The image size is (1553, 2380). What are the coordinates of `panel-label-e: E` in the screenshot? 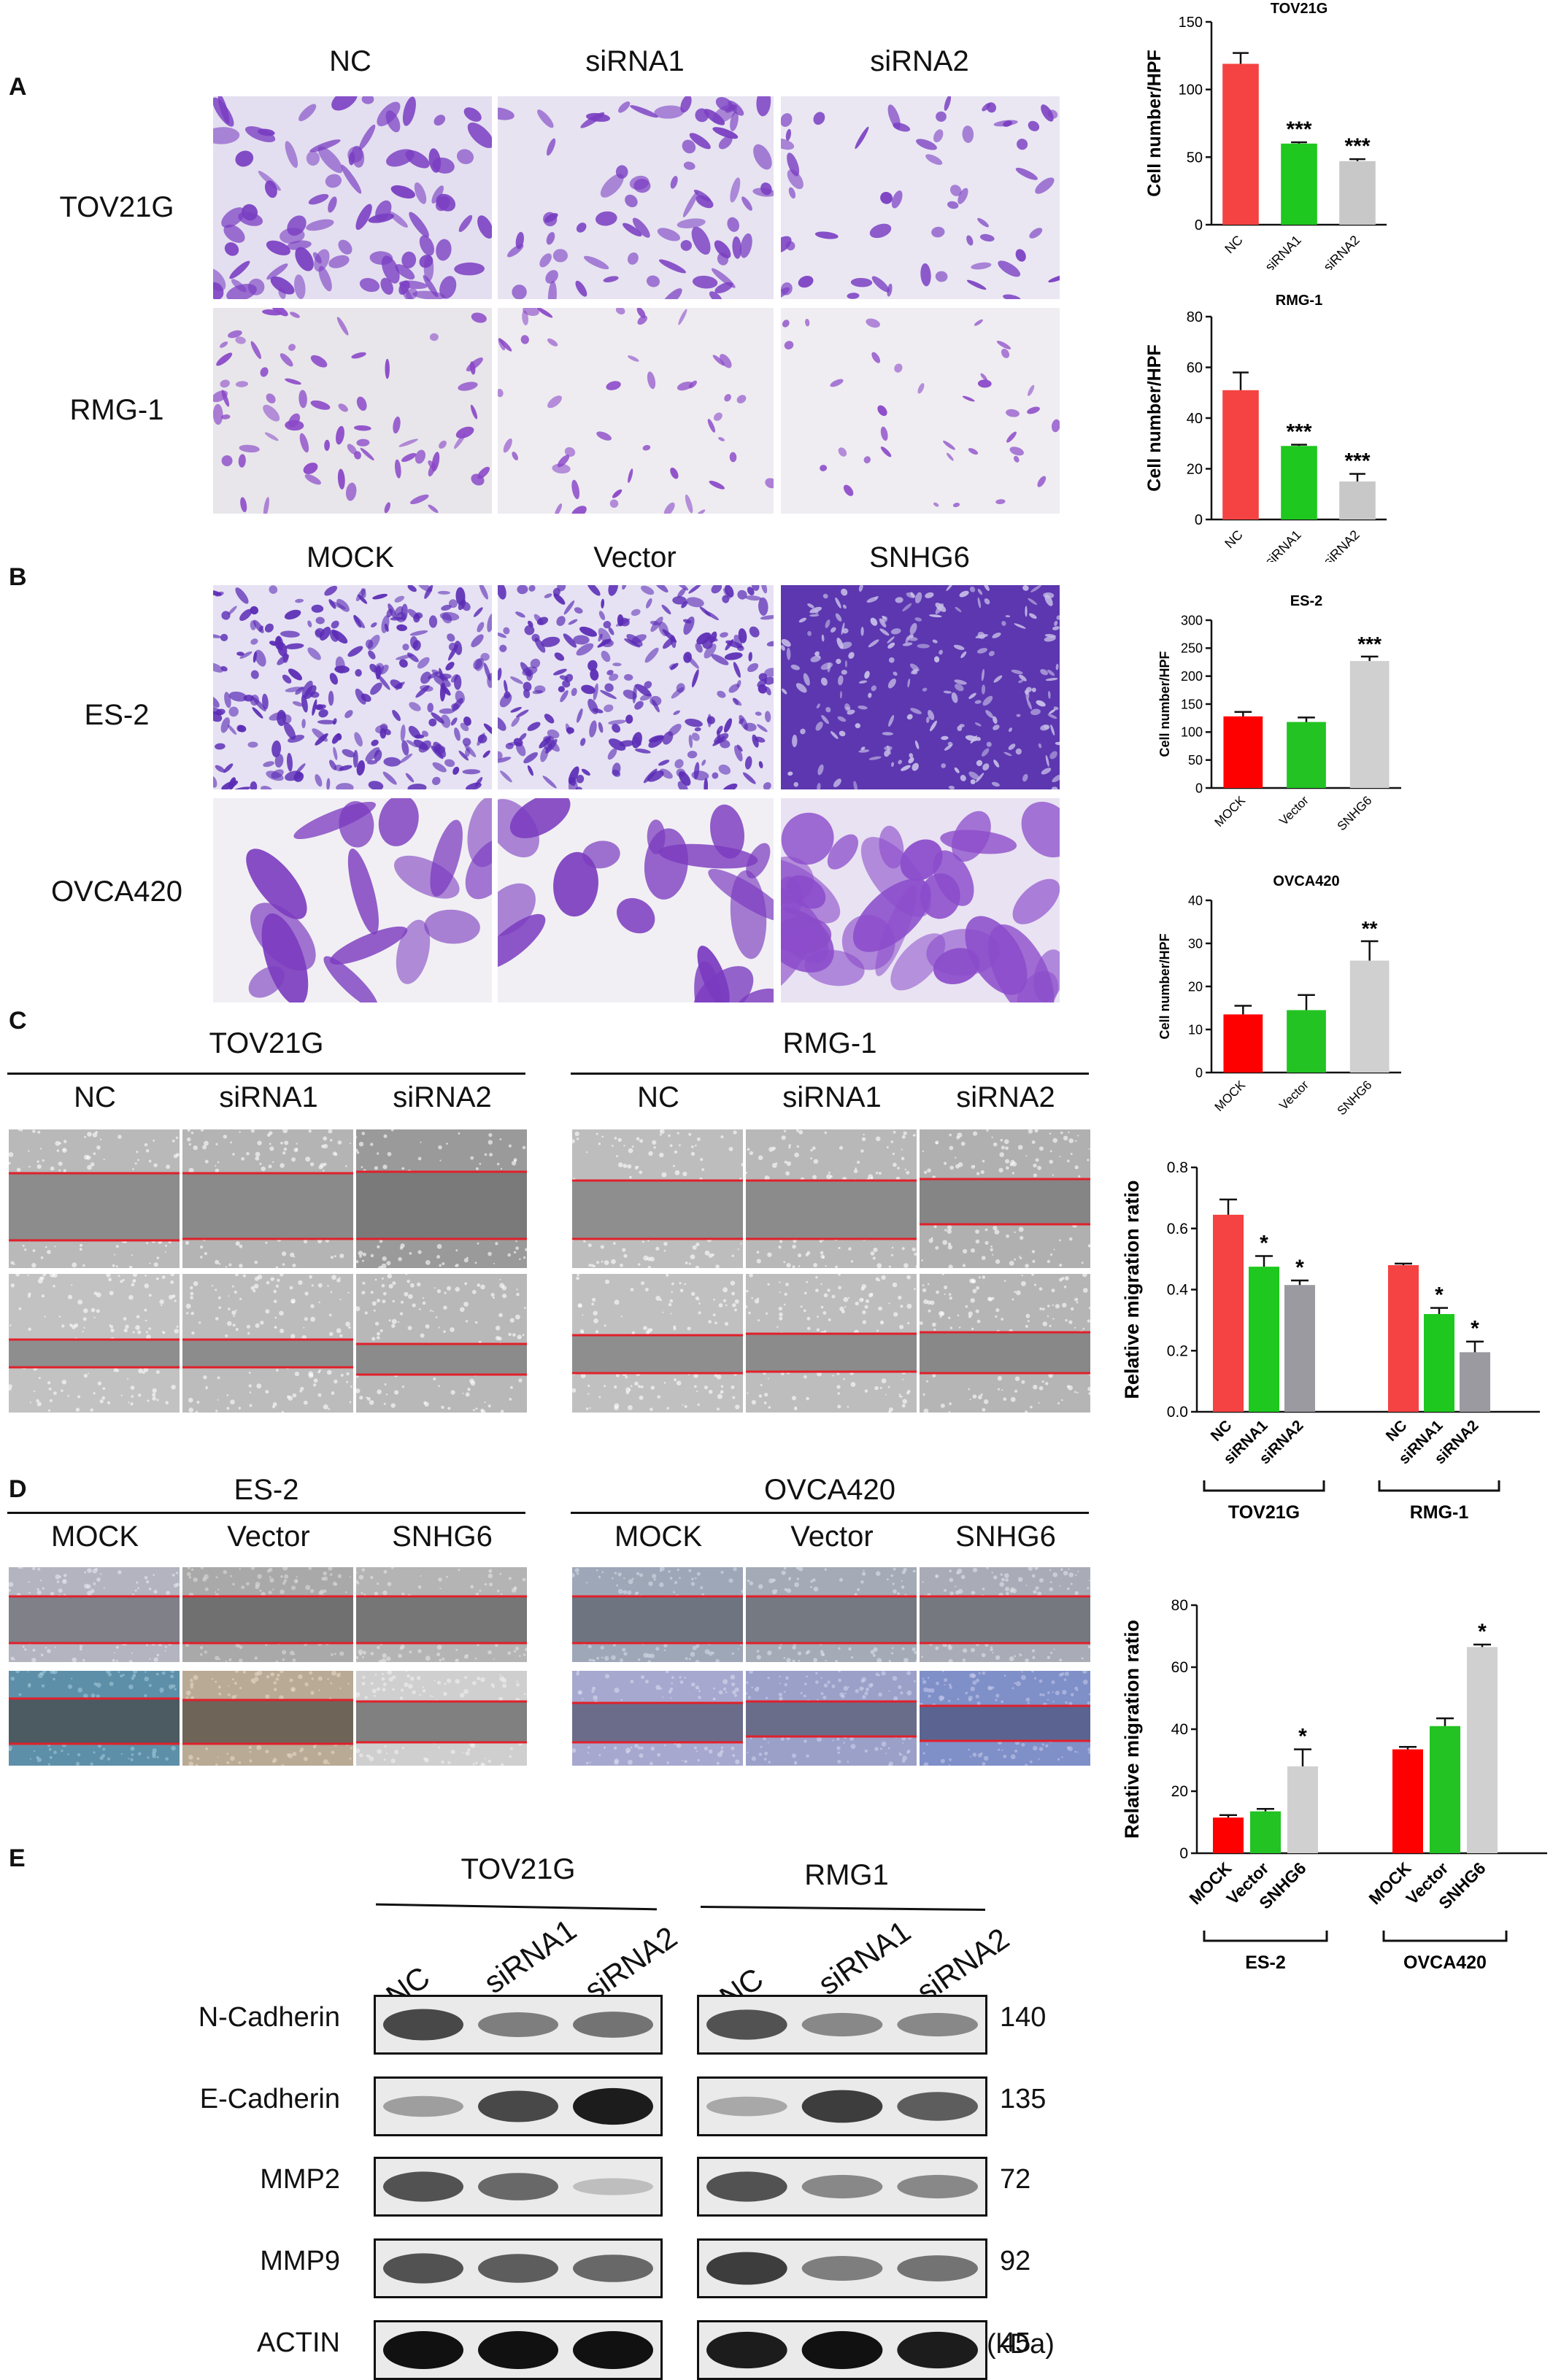 It's located at (17, 1858).